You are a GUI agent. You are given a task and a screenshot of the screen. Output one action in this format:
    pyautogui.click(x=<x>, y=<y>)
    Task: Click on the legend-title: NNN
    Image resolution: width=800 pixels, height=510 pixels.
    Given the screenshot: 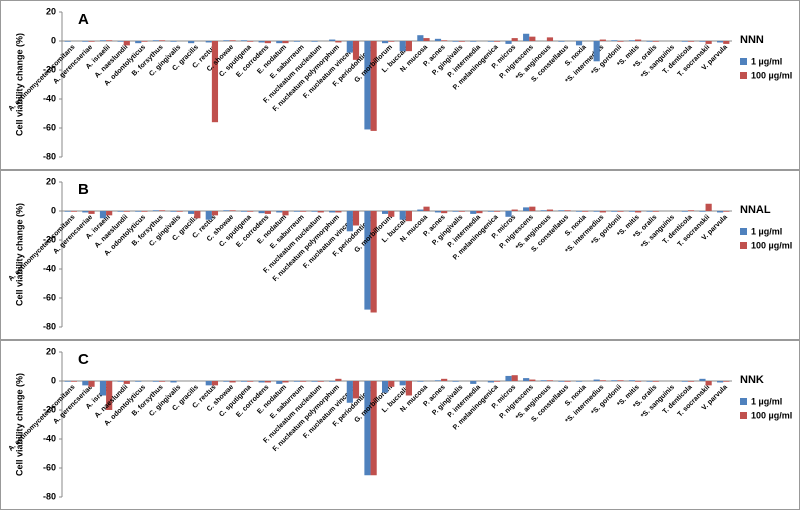 What is the action you would take?
    pyautogui.click(x=752, y=40)
    